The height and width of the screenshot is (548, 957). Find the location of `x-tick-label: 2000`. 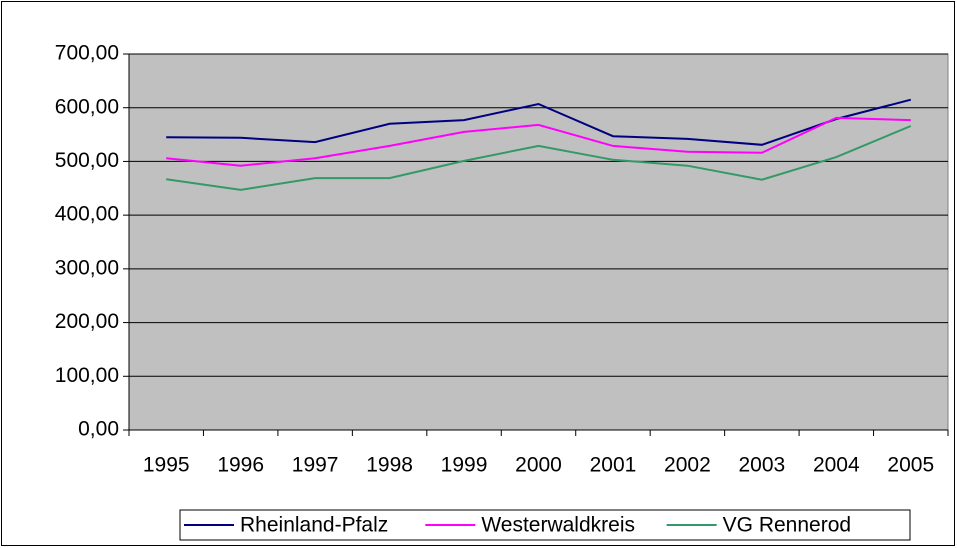

x-tick-label: 2000 is located at coordinates (538, 465).